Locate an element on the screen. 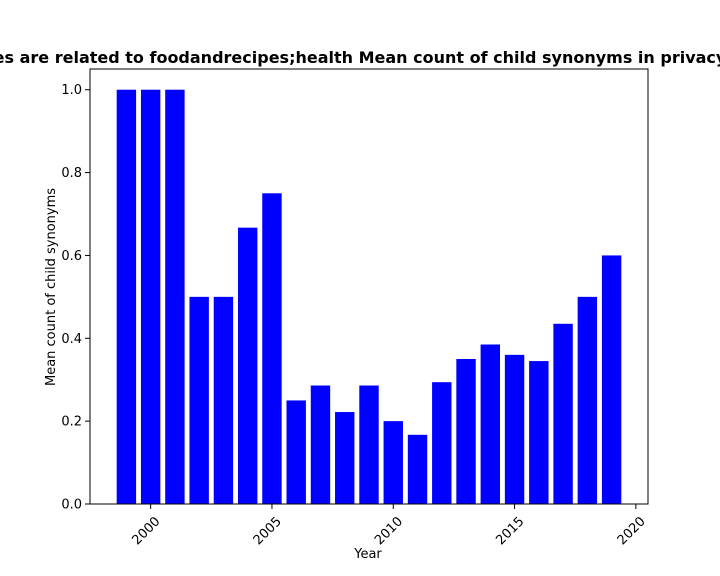 The width and height of the screenshot is (720, 576). y-axis: 0.0 0.2 0.4 0.6 0.8 1.0 is located at coordinates (75, 298).